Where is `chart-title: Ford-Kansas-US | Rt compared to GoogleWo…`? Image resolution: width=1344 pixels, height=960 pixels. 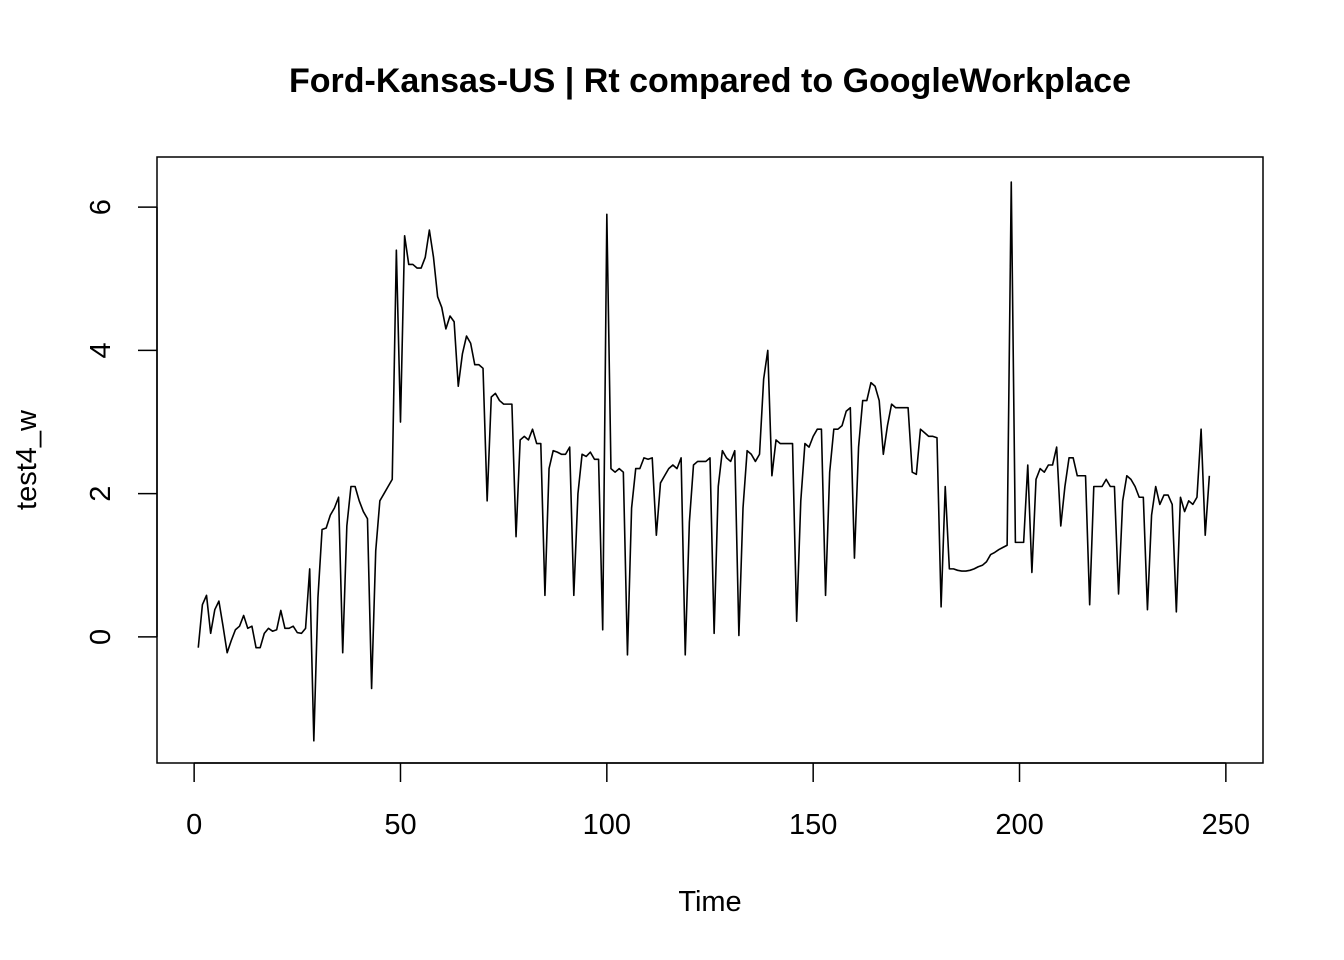 chart-title: Ford-Kansas-US | Rt compared to GoogleWo… is located at coordinates (710, 81).